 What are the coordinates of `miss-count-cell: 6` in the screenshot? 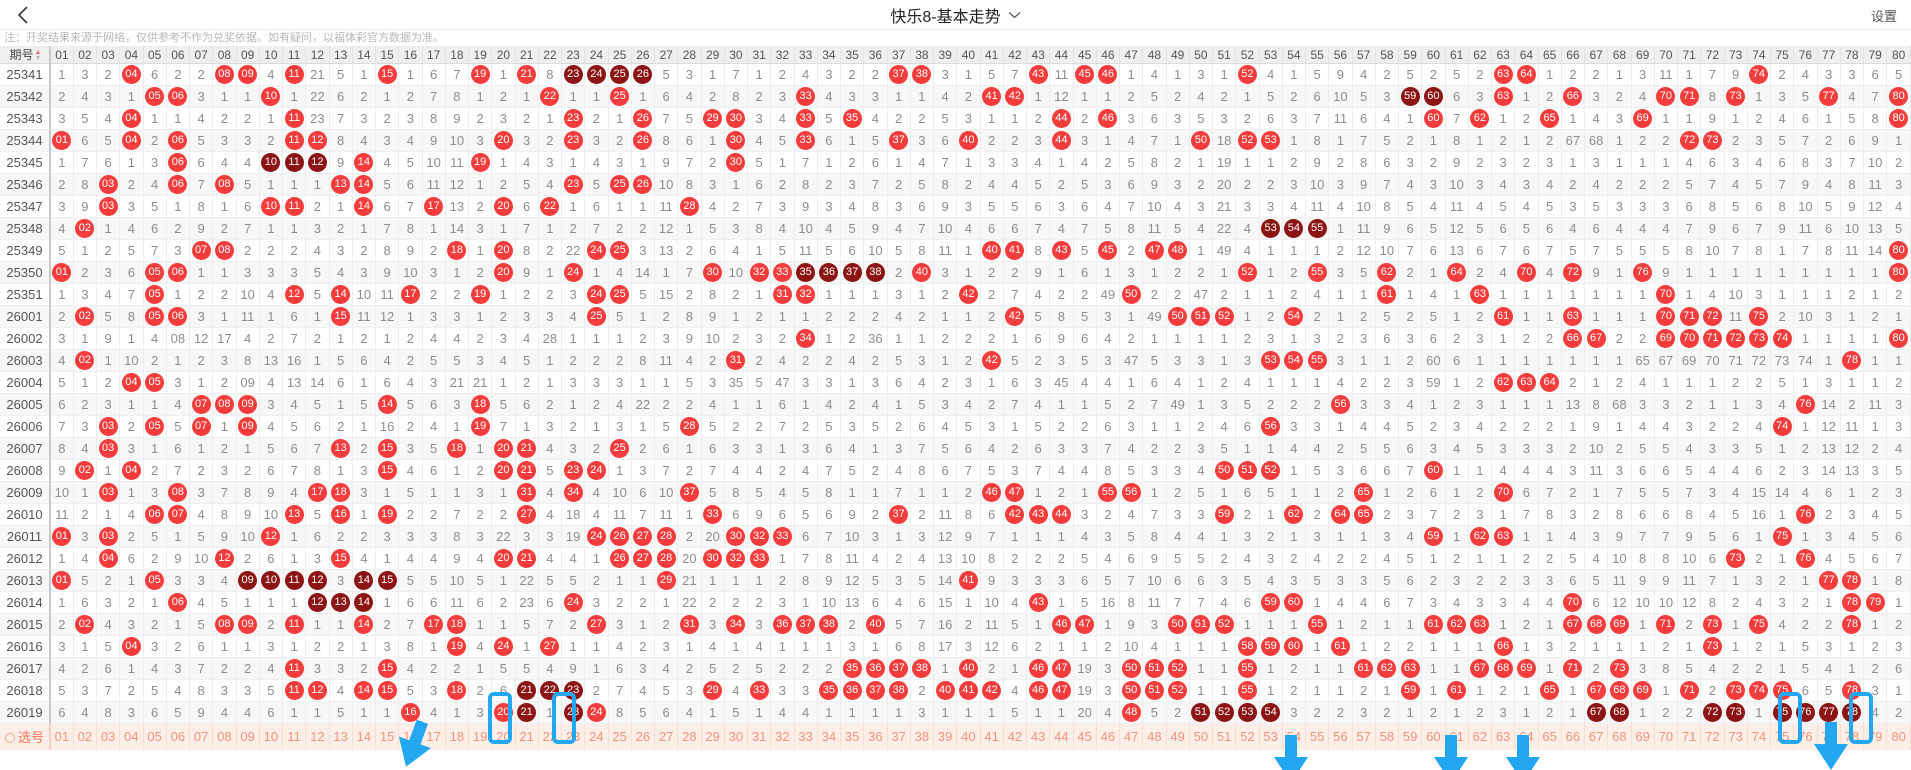 It's located at (1364, 118).